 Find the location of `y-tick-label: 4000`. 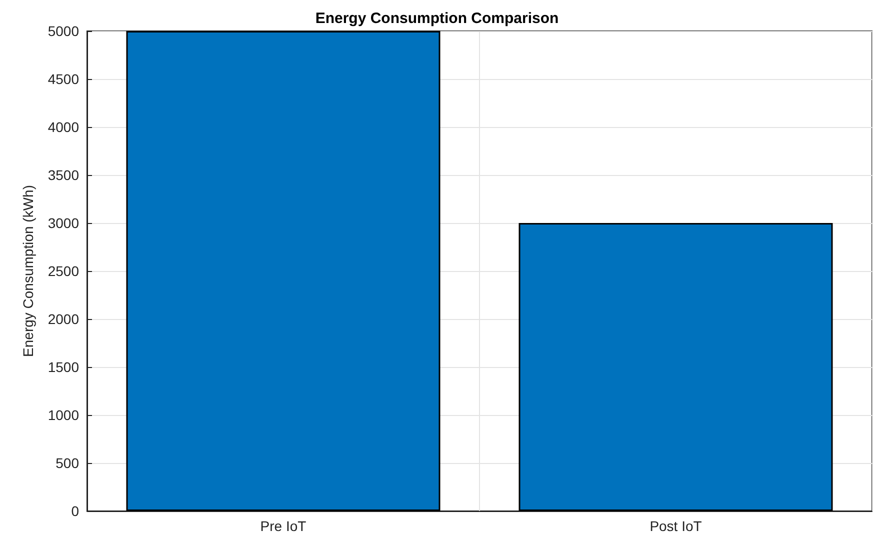

y-tick-label: 4000 is located at coordinates (64, 127).